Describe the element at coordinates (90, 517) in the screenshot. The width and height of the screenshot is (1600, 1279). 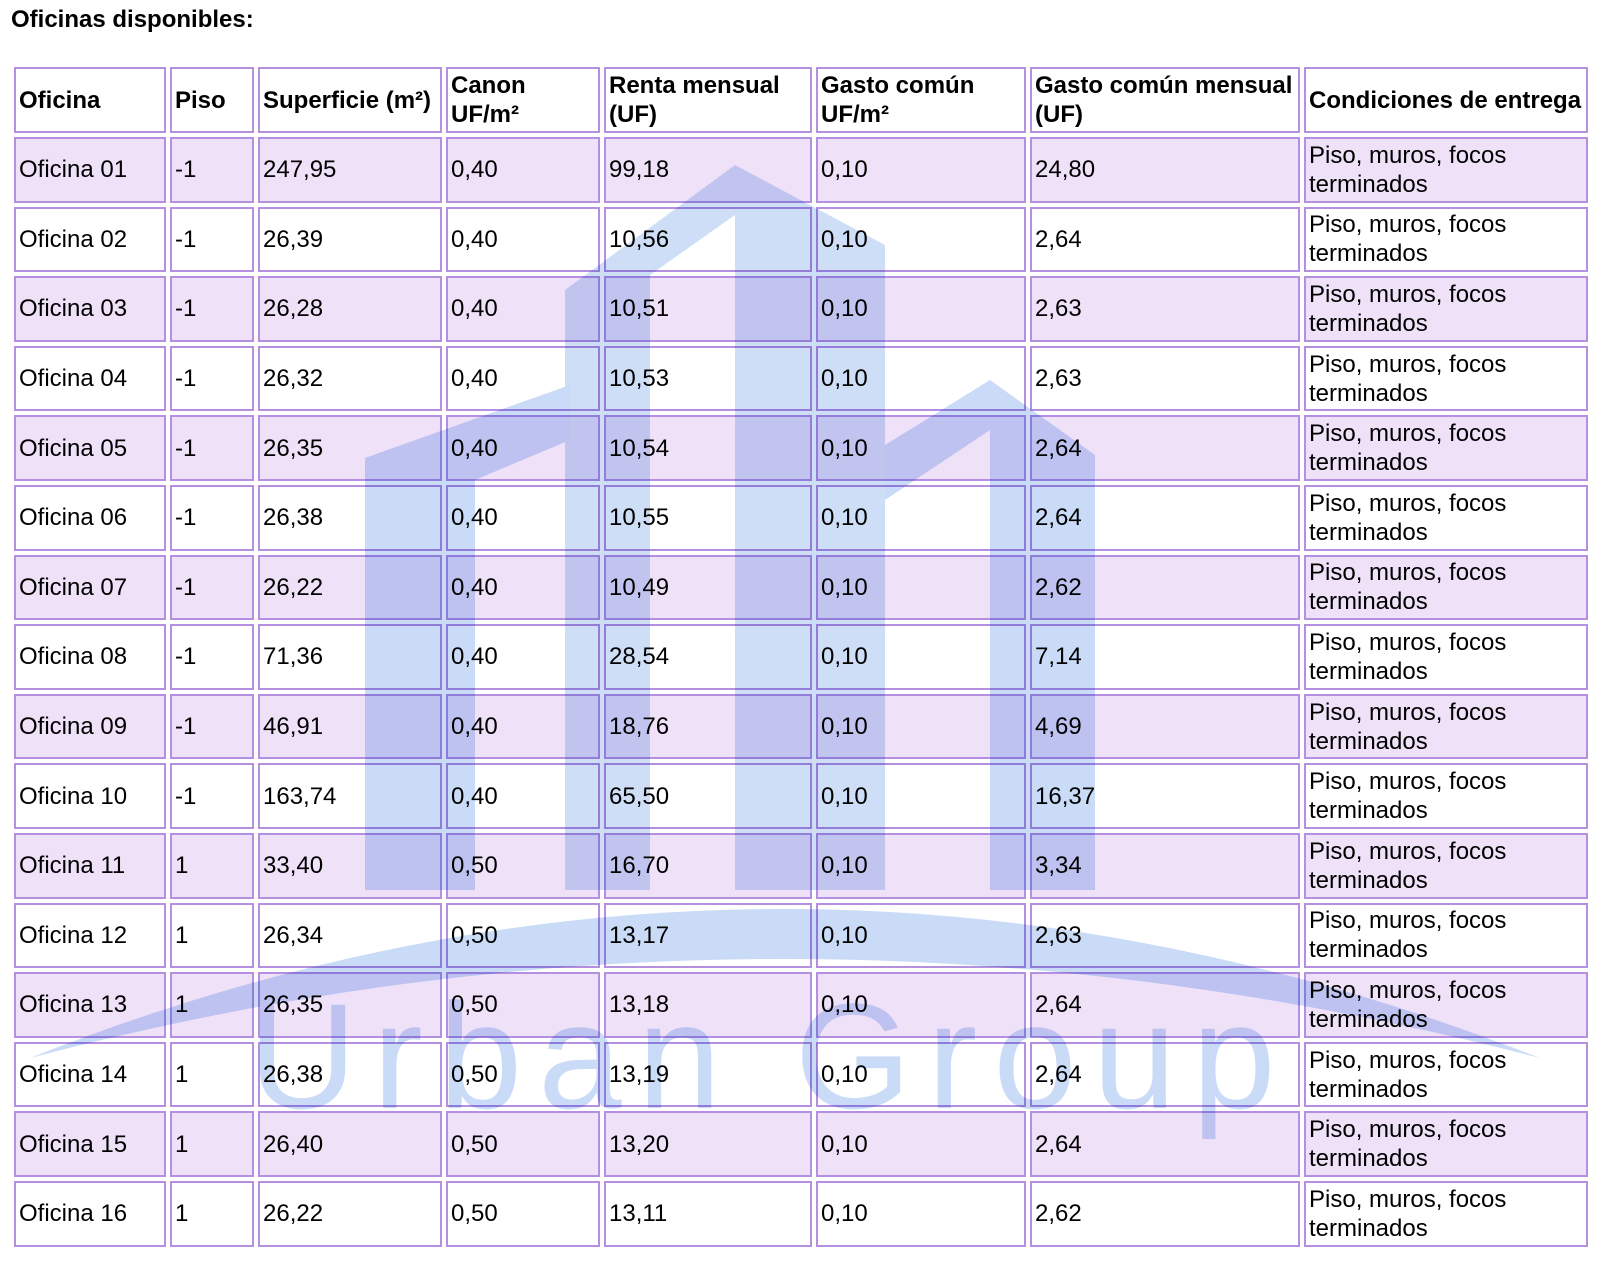
I see `table-cell: Oficina 06` at that location.